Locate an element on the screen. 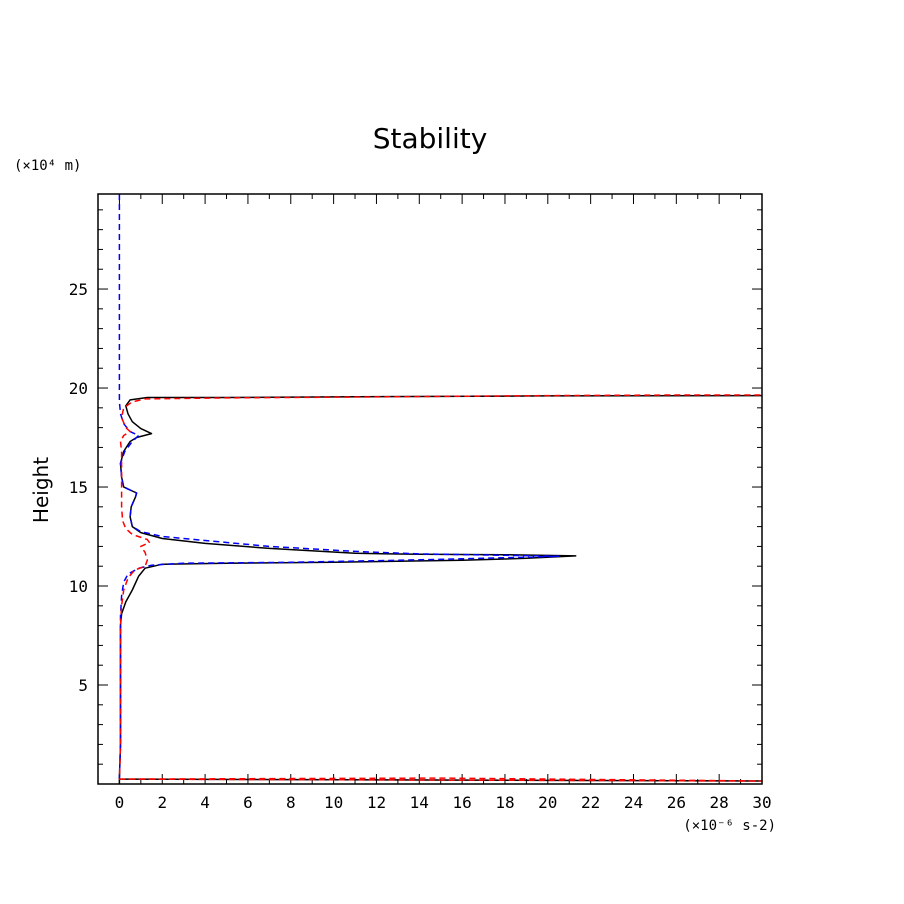 This screenshot has height=904, width=904. x-tick-label: 22 is located at coordinates (590, 802).